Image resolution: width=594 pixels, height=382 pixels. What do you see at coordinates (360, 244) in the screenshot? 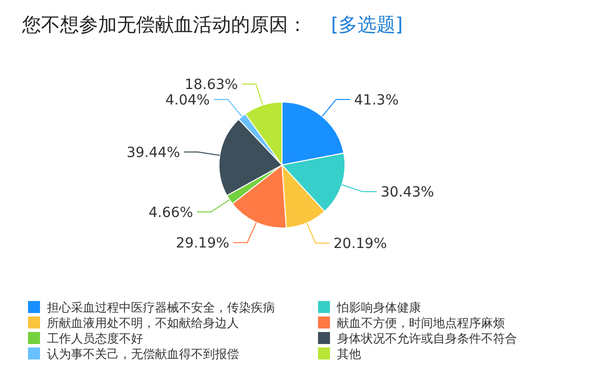
I see `data-label: 20.19%` at bounding box center [360, 244].